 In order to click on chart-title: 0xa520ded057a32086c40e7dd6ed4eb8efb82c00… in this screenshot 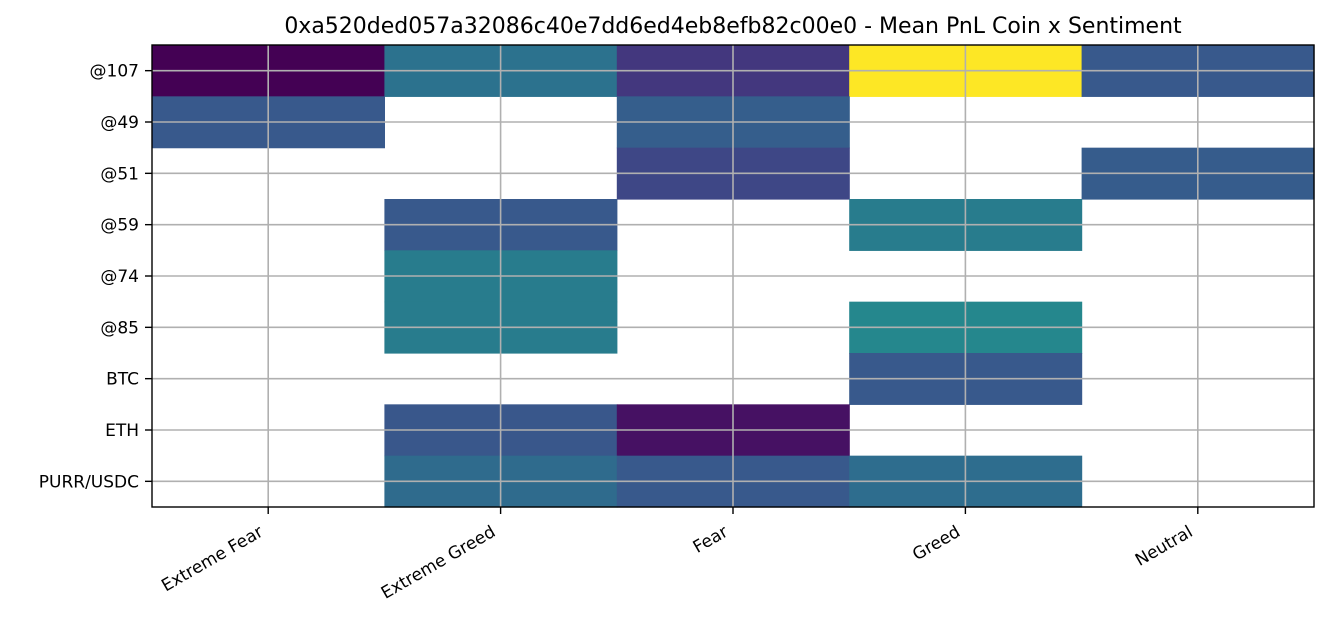, I will do `click(733, 26)`.